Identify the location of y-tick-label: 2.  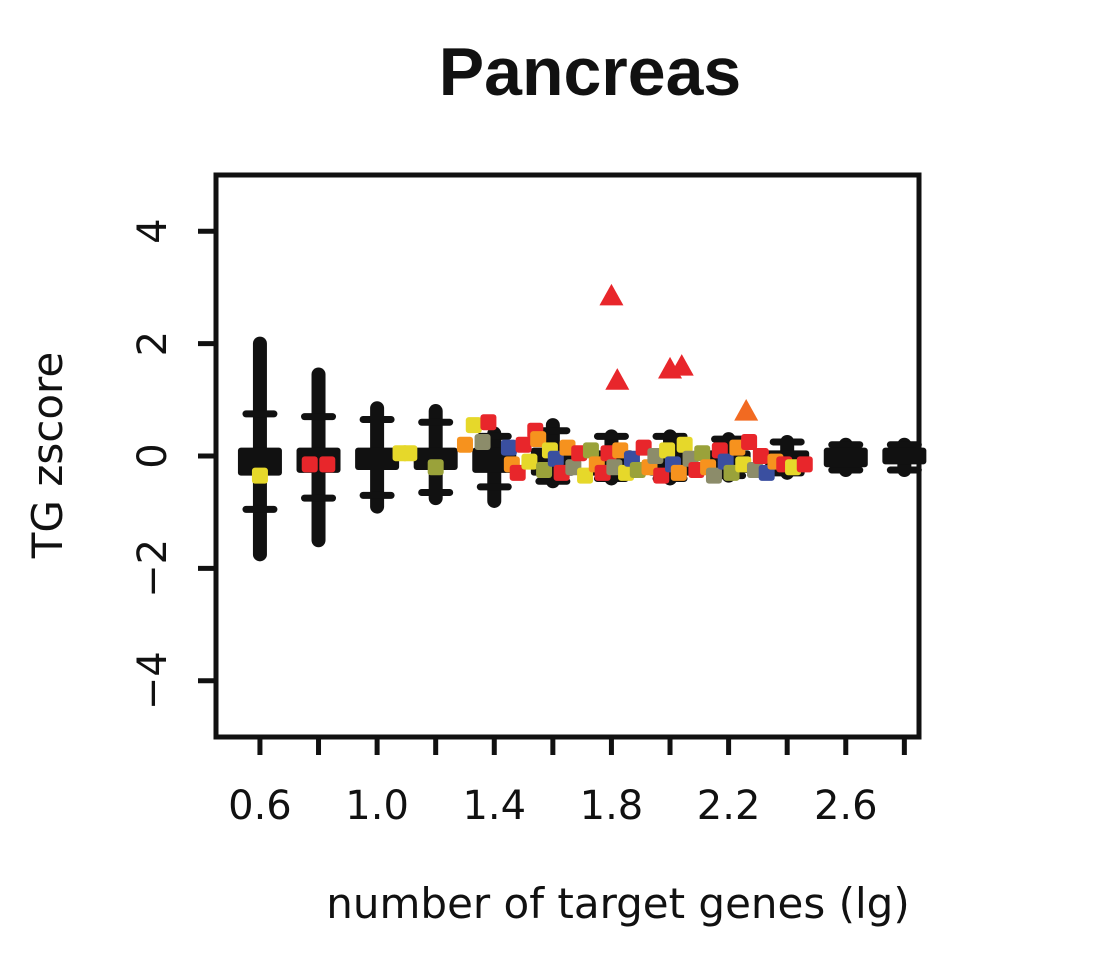
(153, 343).